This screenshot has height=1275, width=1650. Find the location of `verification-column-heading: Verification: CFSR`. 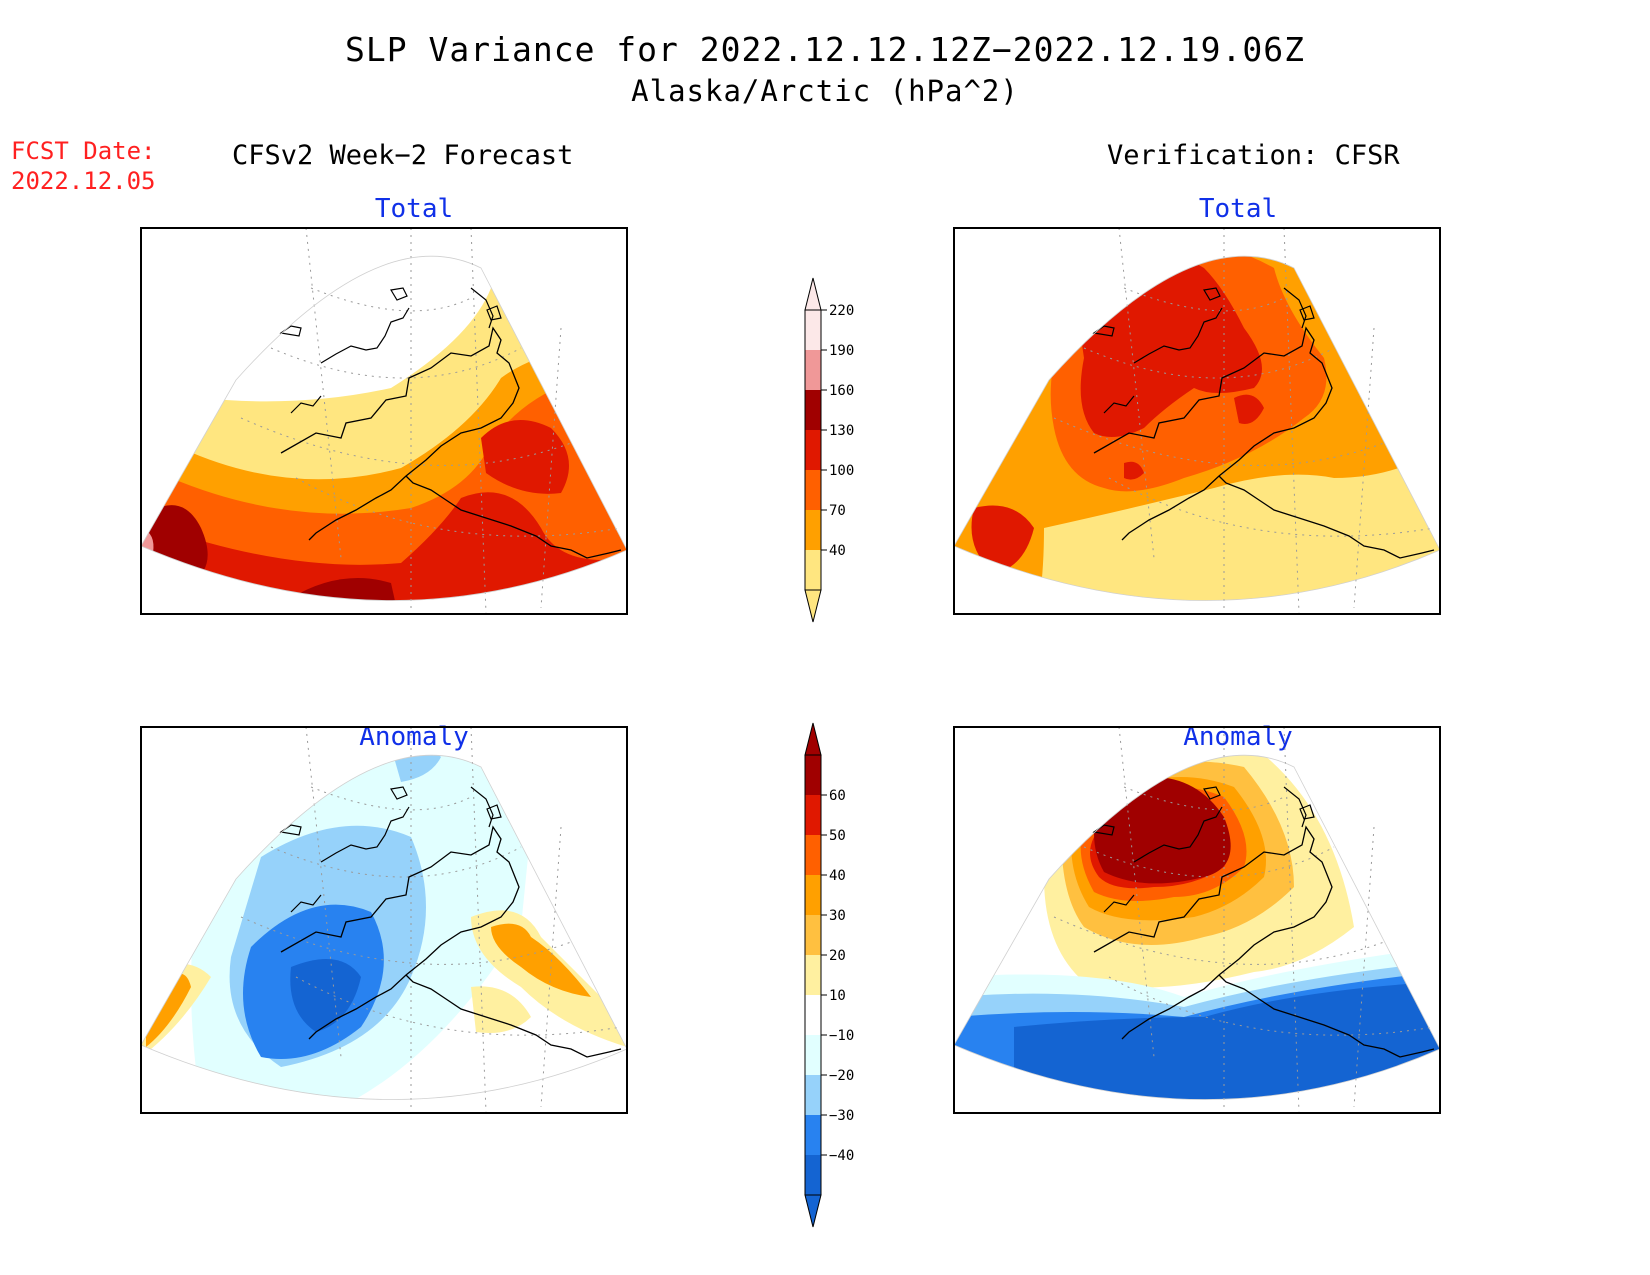

verification-column-heading: Verification: CFSR is located at coordinates (1253, 155).